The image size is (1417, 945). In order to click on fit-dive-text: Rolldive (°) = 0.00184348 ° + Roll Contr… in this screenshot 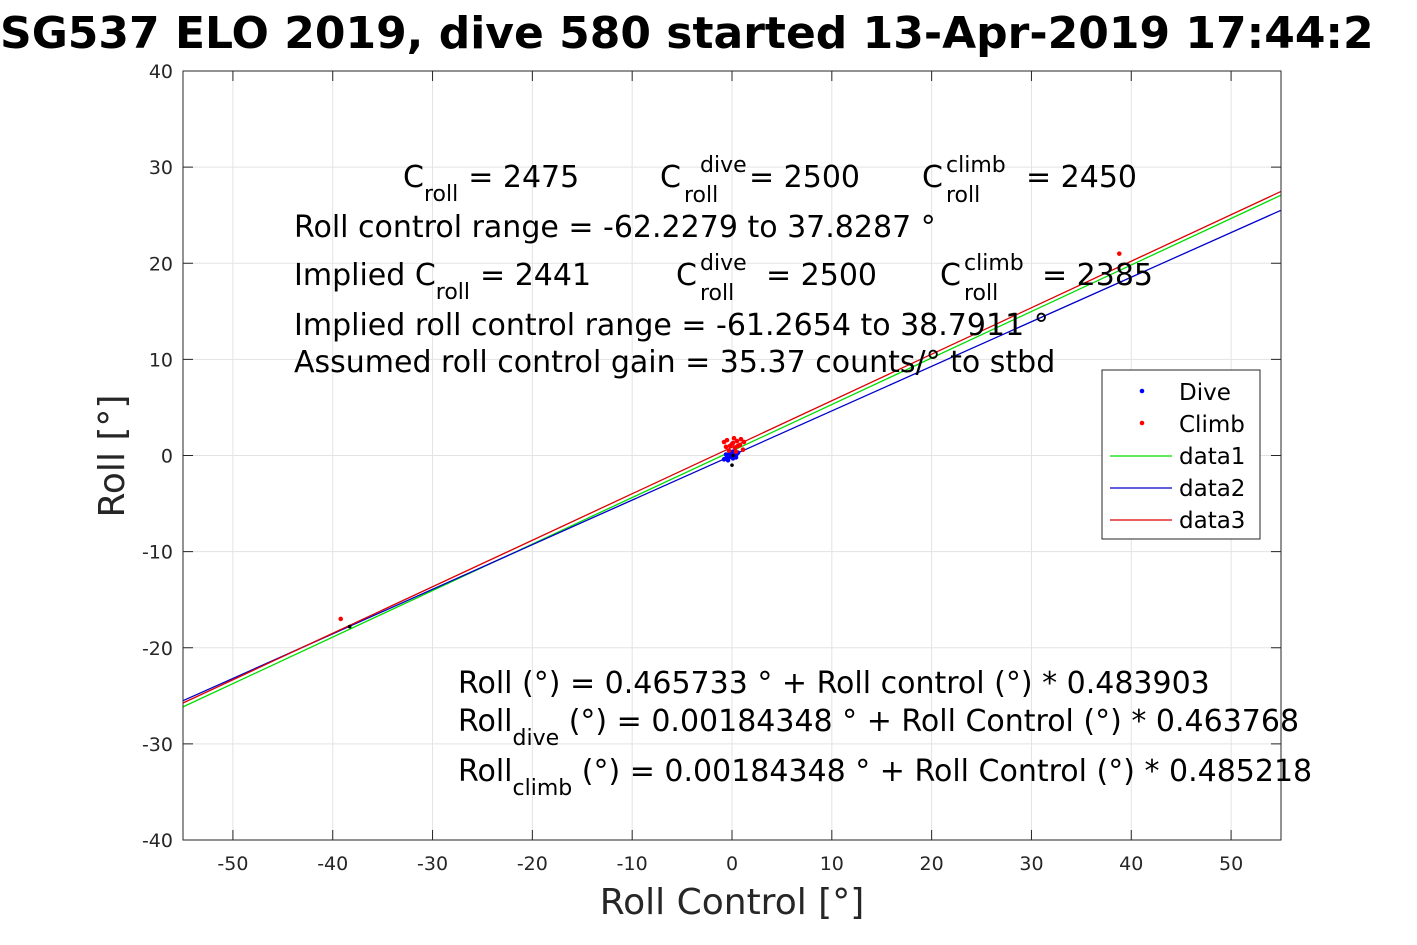, I will do `click(878, 727)`.